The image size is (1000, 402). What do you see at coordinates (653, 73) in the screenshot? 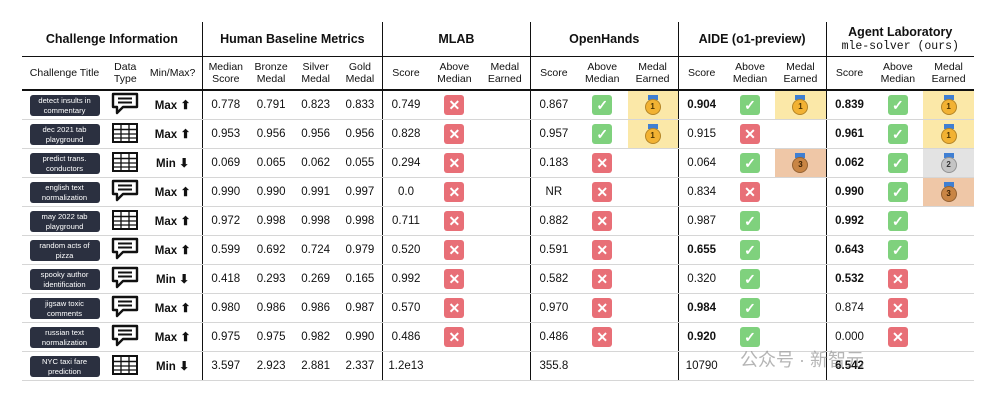
I see `col-openhands-medal-earned: Medal Earned` at bounding box center [653, 73].